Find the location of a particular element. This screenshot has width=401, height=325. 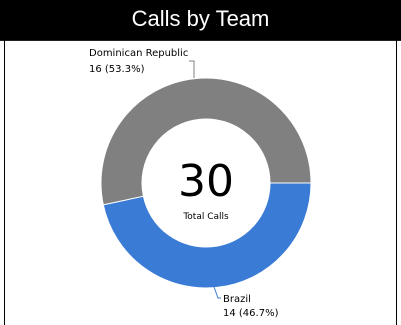

leader-line-brazil is located at coordinates (217, 292).